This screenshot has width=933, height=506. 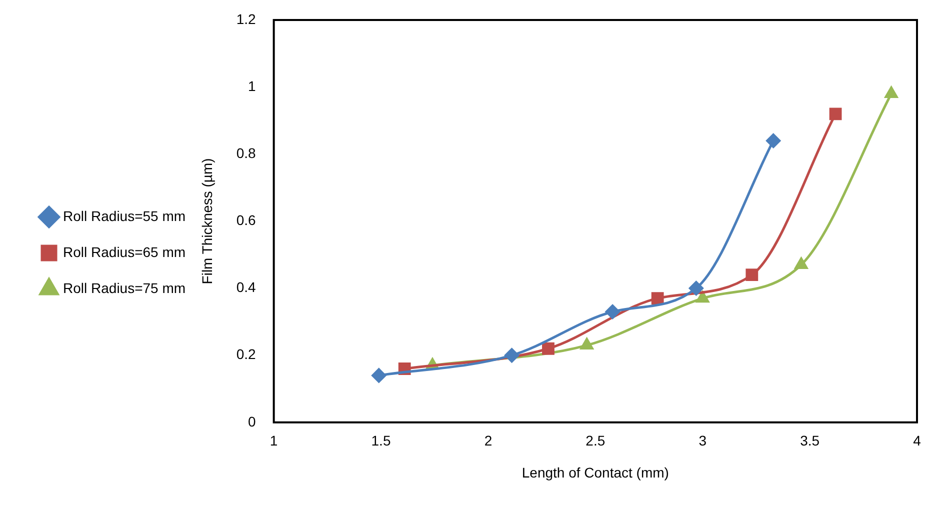 What do you see at coordinates (810, 440) in the screenshot?
I see `x-tick-label: 3.5` at bounding box center [810, 440].